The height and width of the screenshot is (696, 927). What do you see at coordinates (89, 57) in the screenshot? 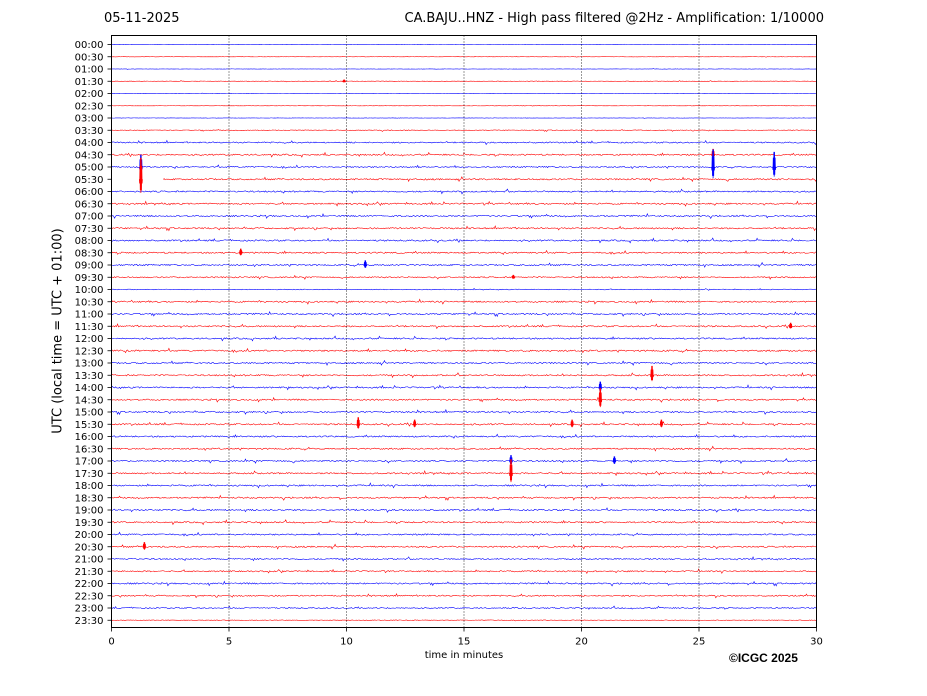
I see `y-tick-label-00:30: 00:30` at bounding box center [89, 57].